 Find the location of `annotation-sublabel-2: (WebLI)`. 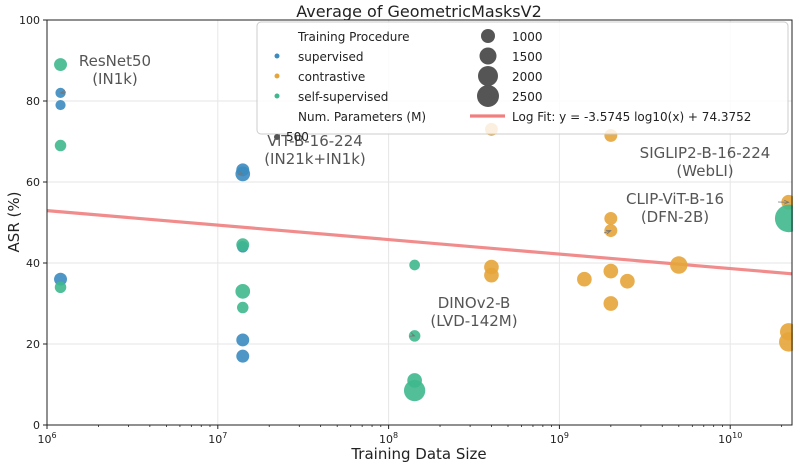

annotation-sublabel-2: (WebLI) is located at coordinates (704, 171).